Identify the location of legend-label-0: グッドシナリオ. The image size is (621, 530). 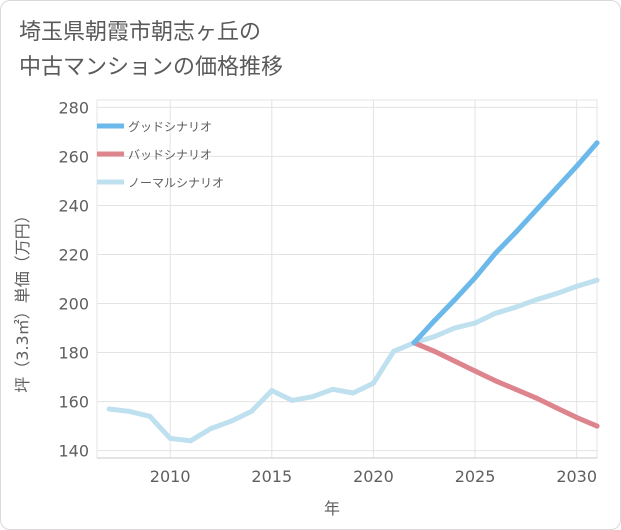
(170, 127).